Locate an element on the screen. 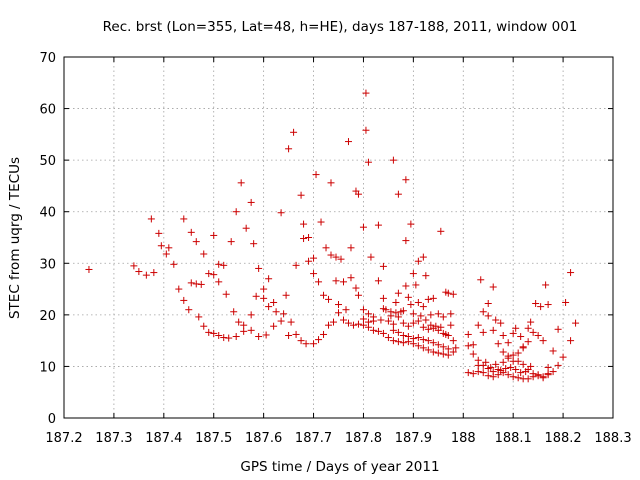 This screenshot has width=640, height=480. y-tick-label: 40 is located at coordinates (47, 213).